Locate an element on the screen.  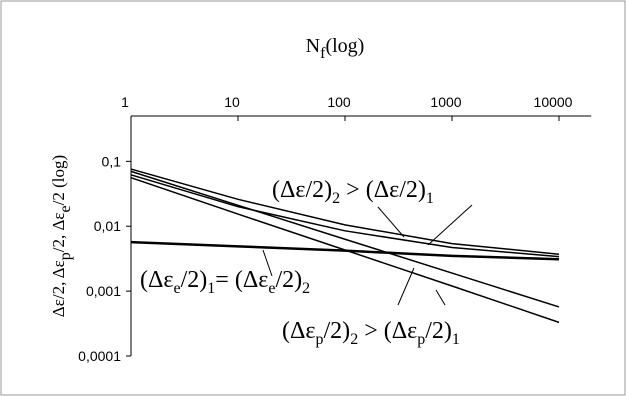
label: (Δεp/2)2 > (Δεp/2)1 is located at coordinates (371, 333).